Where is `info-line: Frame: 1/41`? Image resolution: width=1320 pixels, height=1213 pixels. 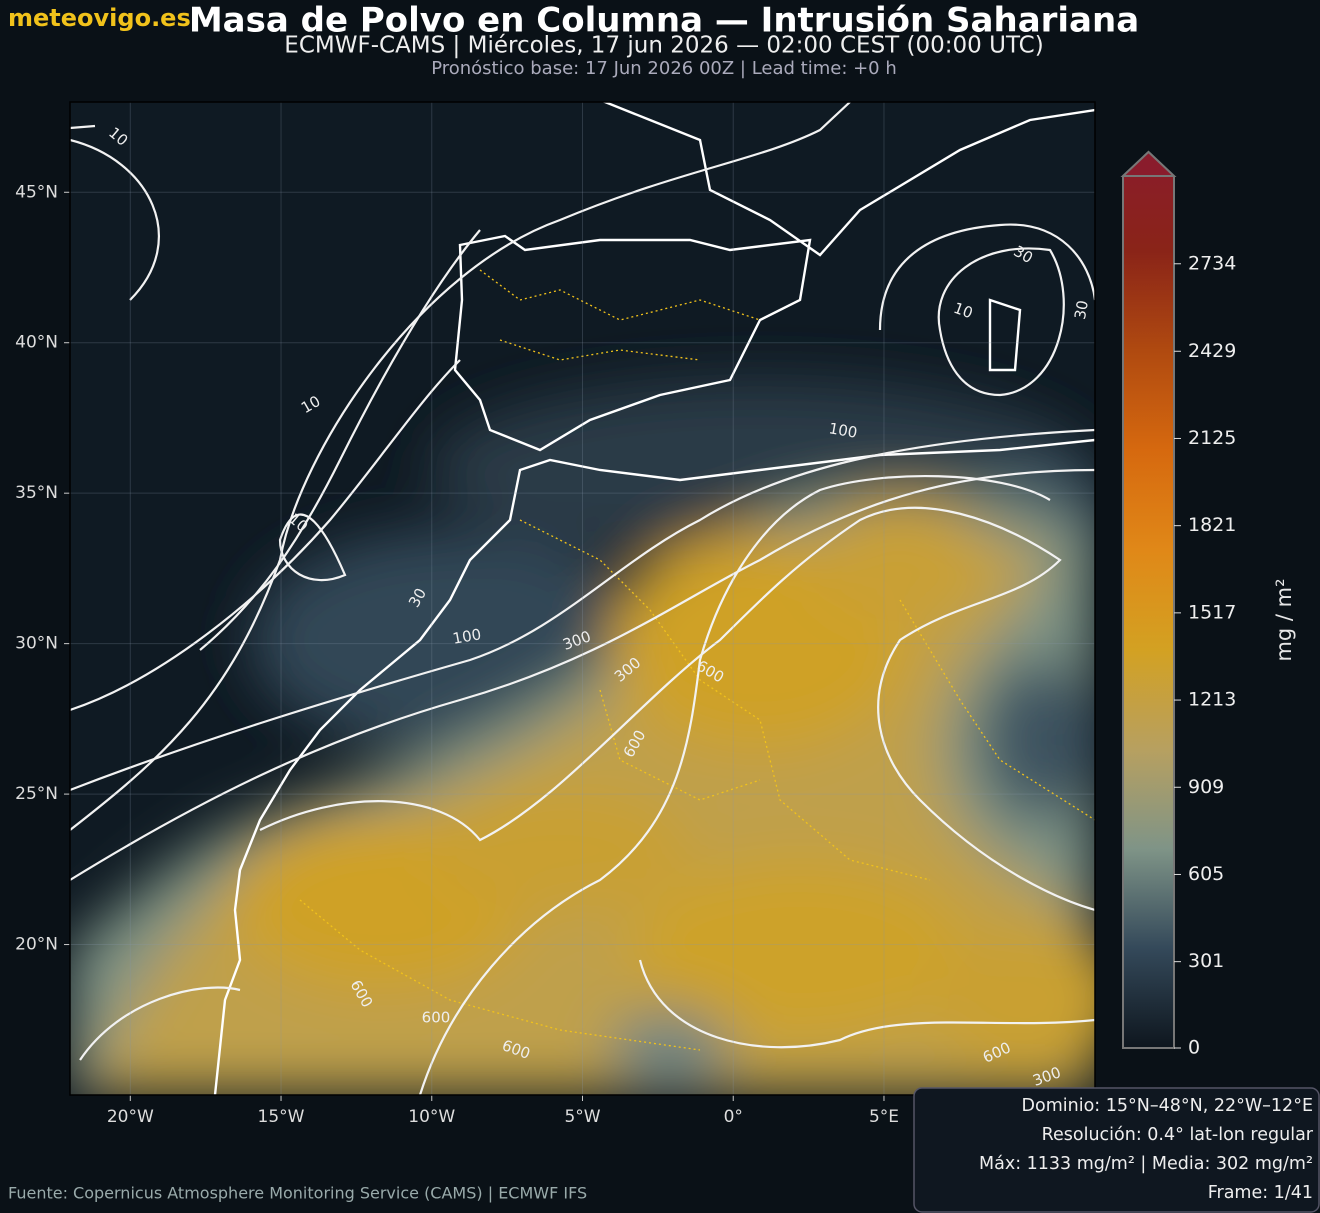
info-line: Frame: 1/41 is located at coordinates (1260, 1193).